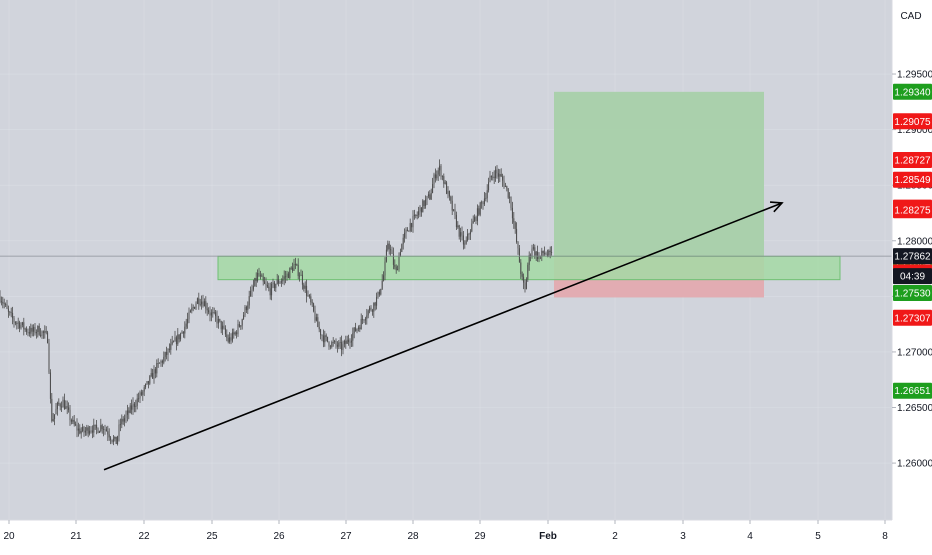  I want to click on time-axis: 20 21 22 25 26 27 28 29 Feb 2 3 4 5 8, so click(445, 531).